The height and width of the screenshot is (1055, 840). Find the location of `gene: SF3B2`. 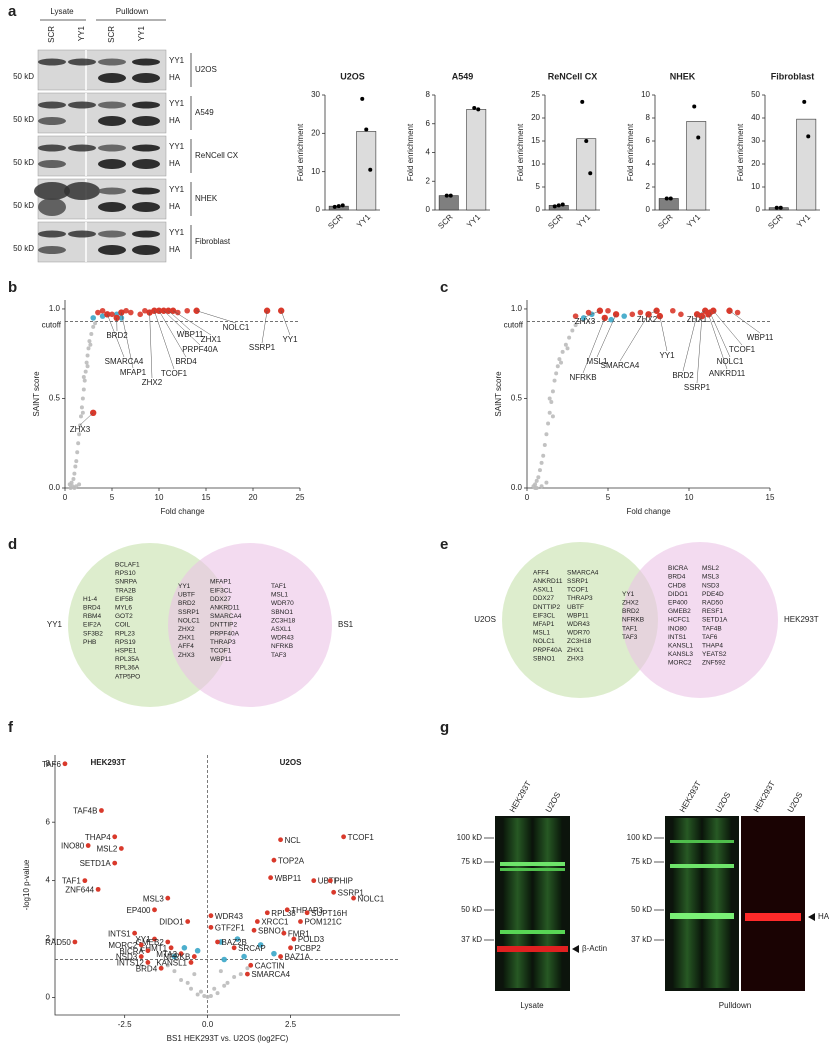

gene: SF3B2 is located at coordinates (93, 633).